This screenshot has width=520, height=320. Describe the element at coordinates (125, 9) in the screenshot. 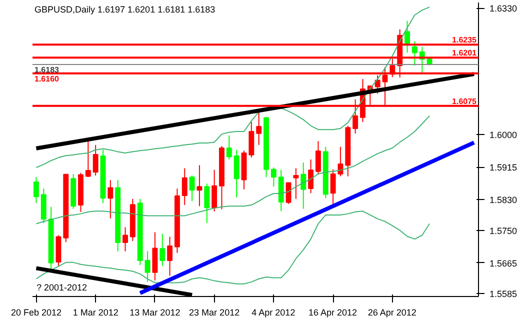

I see `chart-title: GBPUSD,Daily 1.6197 1.6201 1.6181 1.6183` at that location.